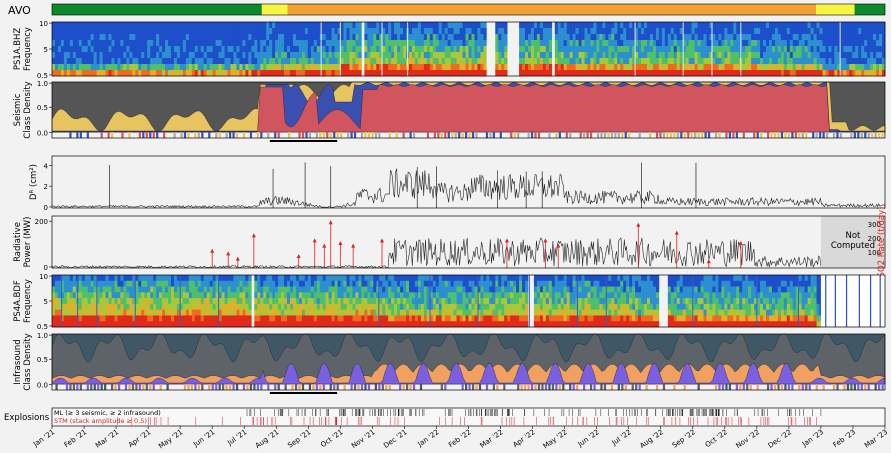  Describe the element at coordinates (638, 224) in the screenshot. I see `so2-marker` at that location.